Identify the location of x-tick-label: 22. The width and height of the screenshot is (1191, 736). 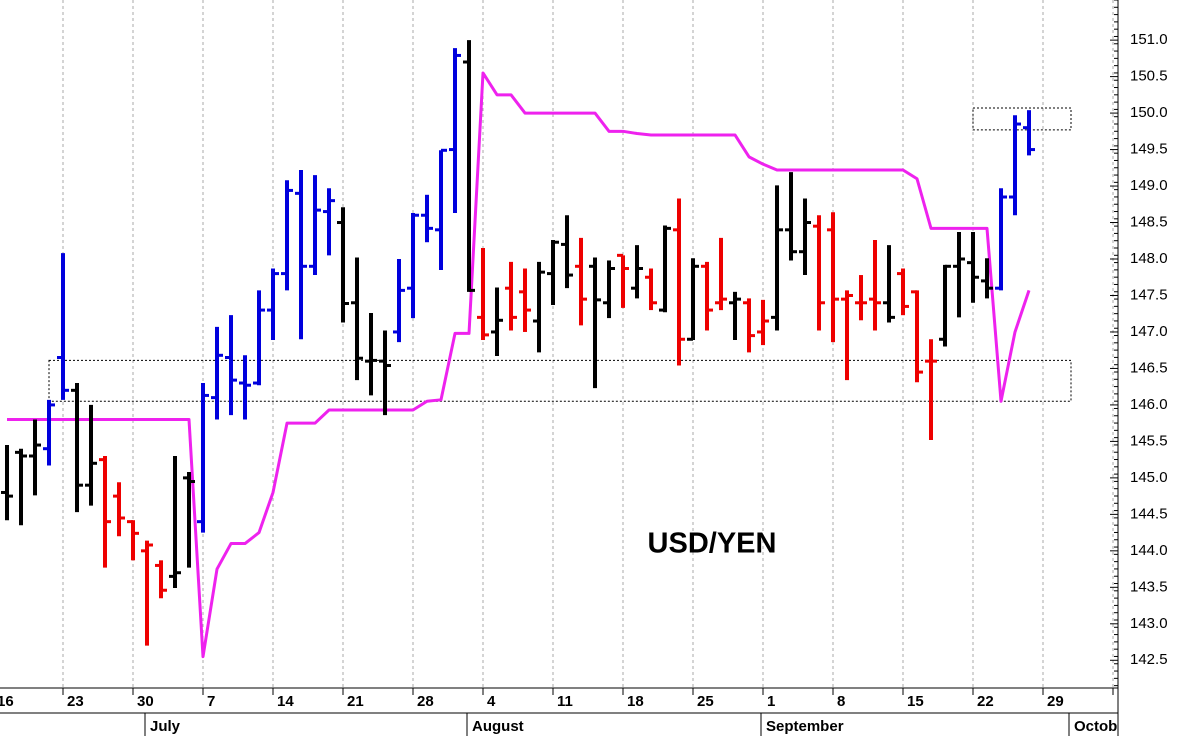
(985, 701).